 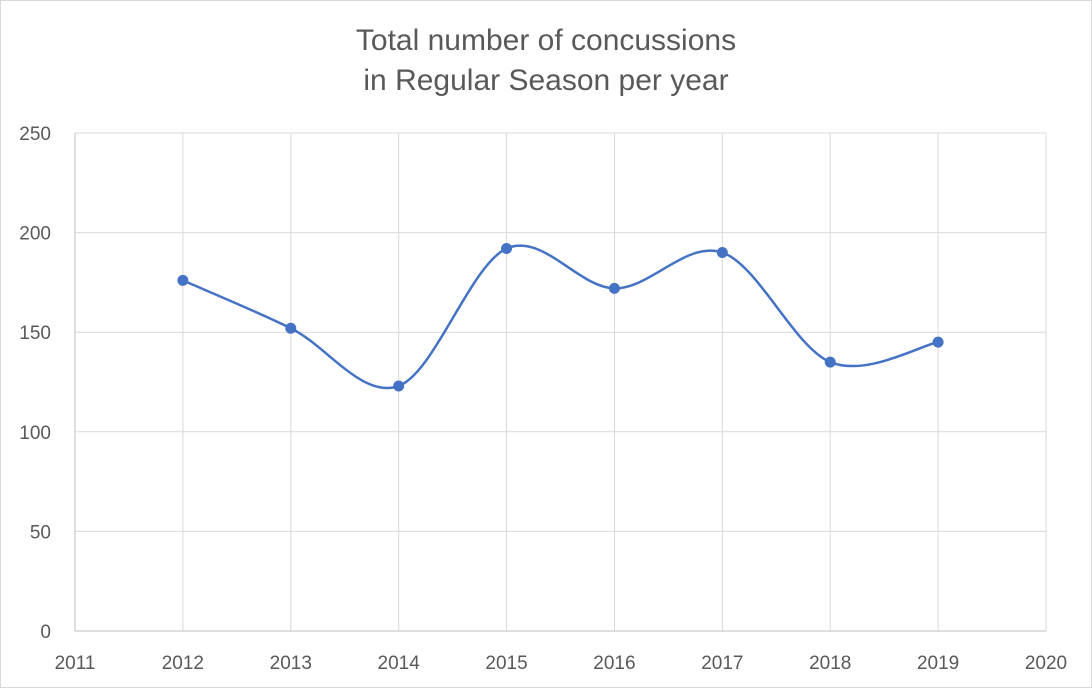 What do you see at coordinates (1046, 663) in the screenshot?
I see `x-tick-label: 2020` at bounding box center [1046, 663].